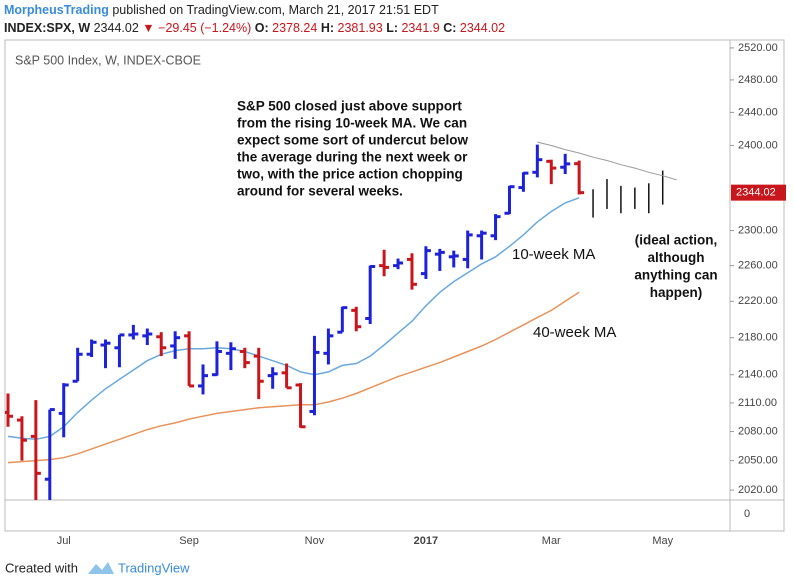 The image size is (795, 586). I want to click on change-pct: (−1.24%), so click(226, 28).